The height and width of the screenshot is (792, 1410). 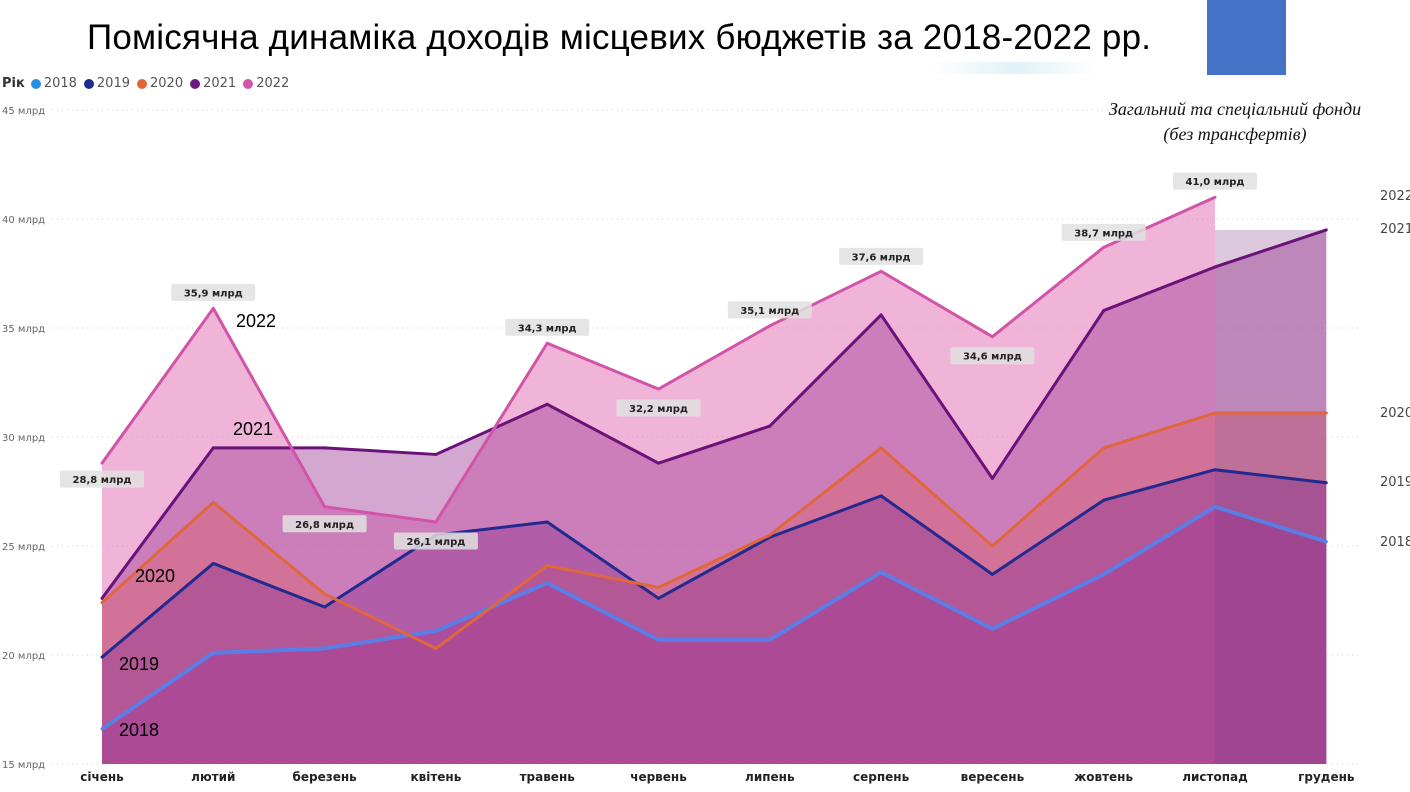 I want to click on subtitle-line-2: (без трансфертів), so click(x=1235, y=134).